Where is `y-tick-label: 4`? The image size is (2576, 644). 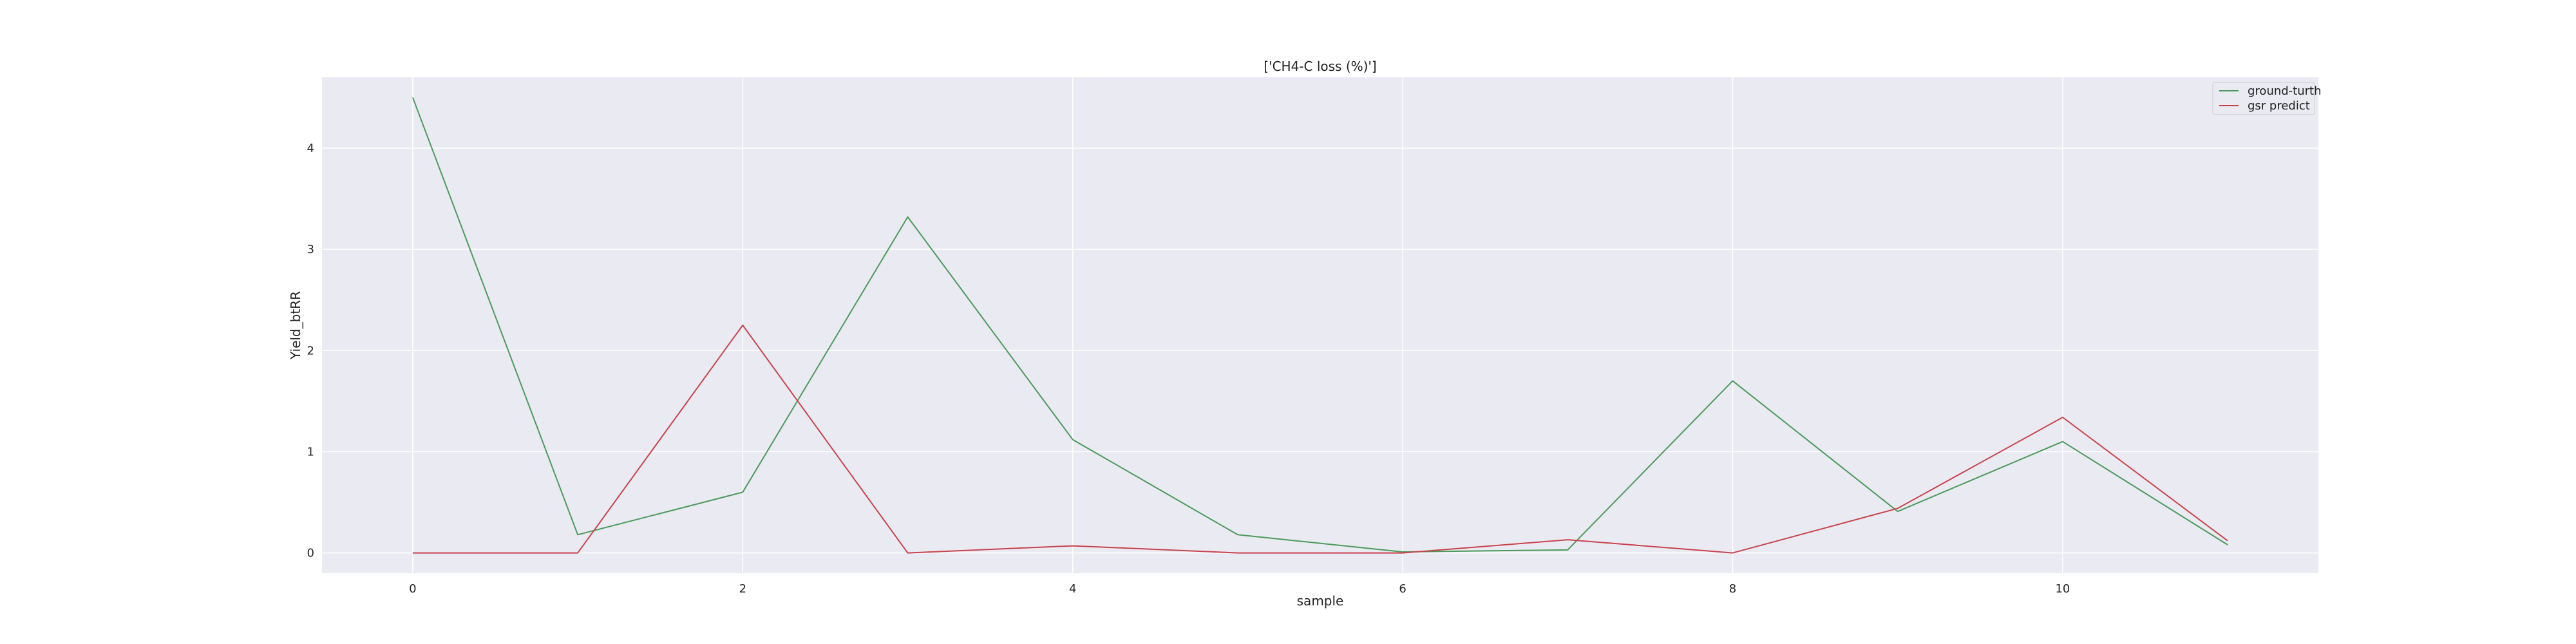
y-tick-label: 4 is located at coordinates (310, 148).